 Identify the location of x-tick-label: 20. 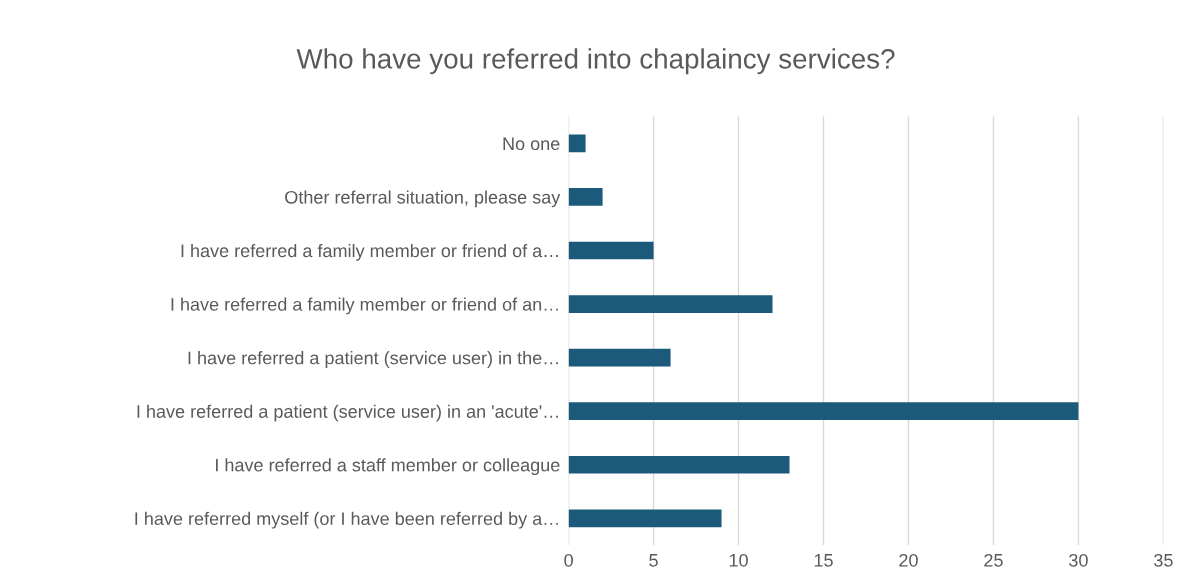
(908, 560).